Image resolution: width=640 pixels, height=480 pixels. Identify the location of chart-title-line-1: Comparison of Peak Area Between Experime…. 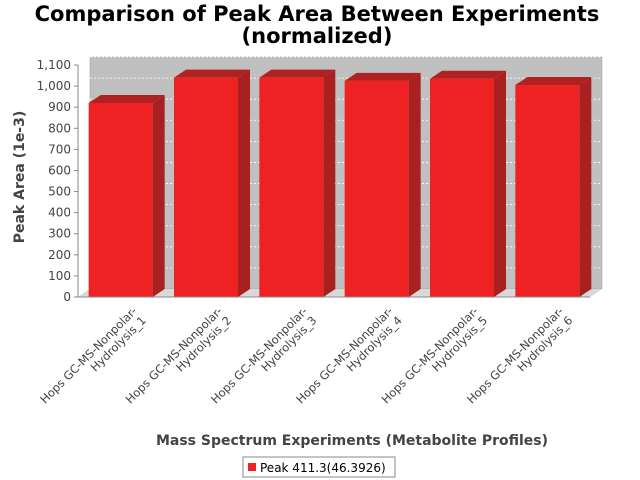
(317, 14).